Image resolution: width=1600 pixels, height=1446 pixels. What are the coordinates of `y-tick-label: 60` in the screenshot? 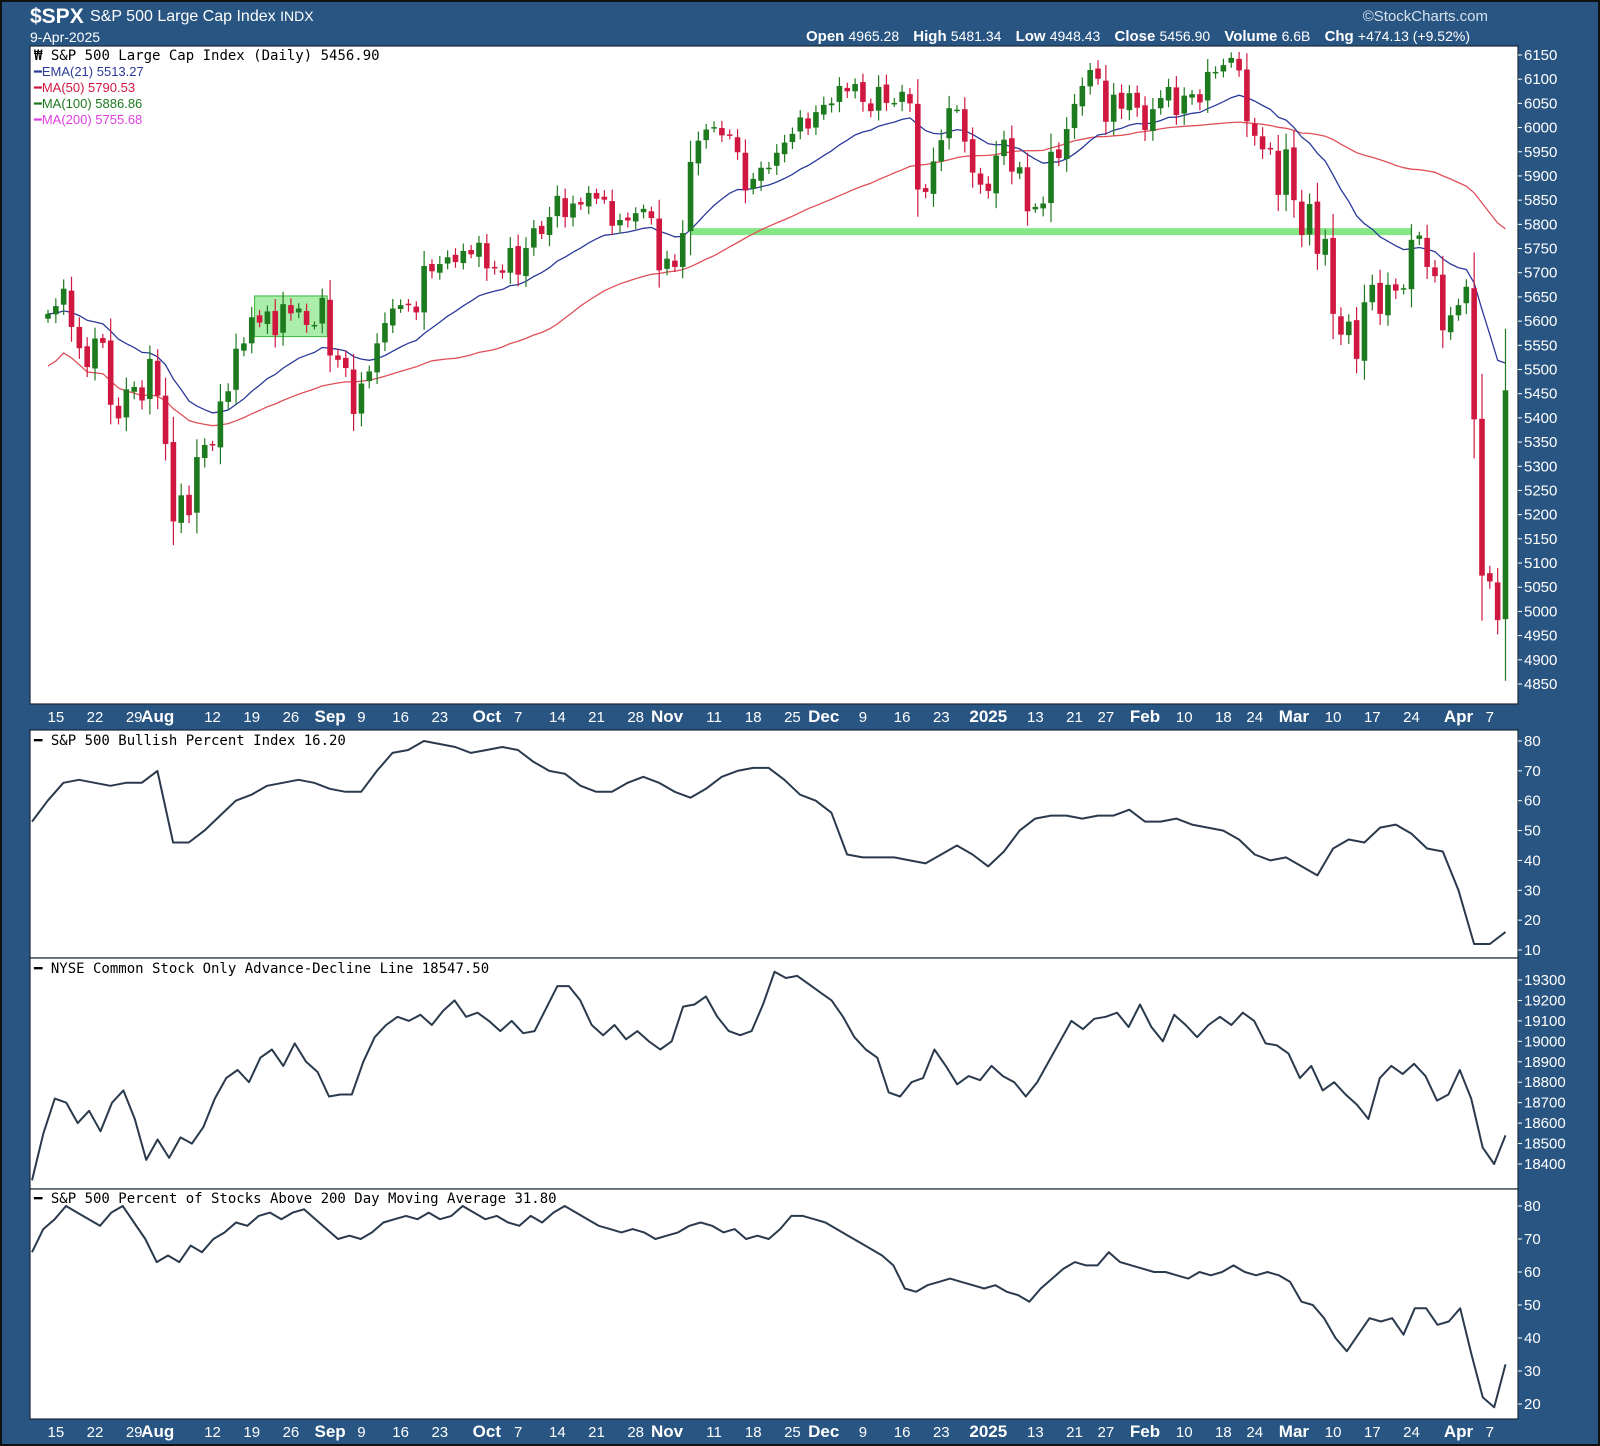 It's located at (1532, 801).